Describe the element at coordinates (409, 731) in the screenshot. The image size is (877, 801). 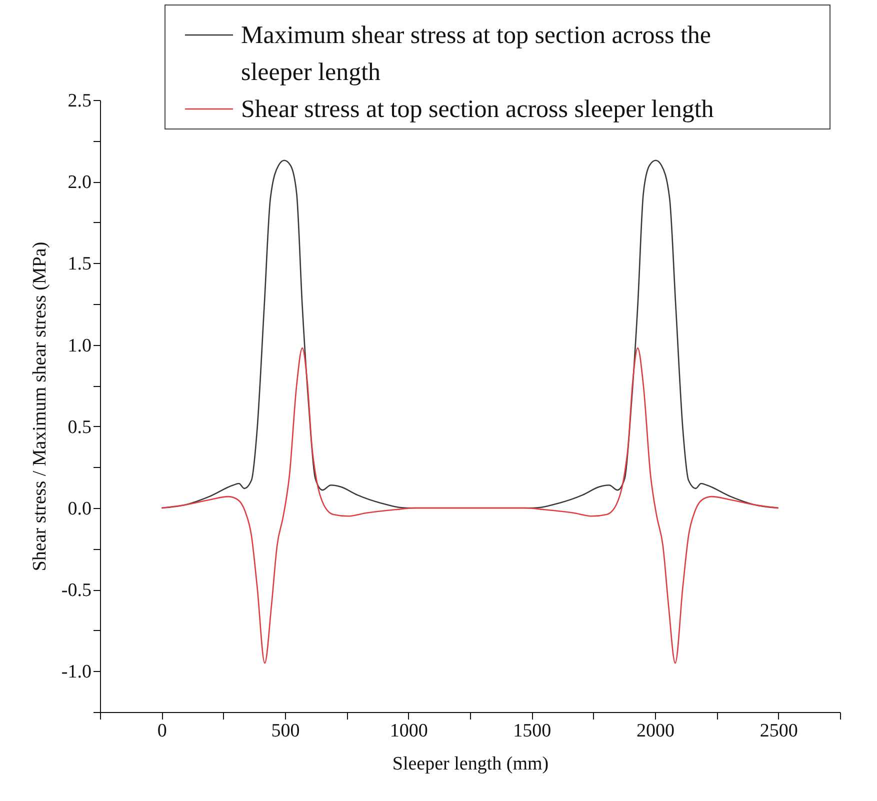
I see `x-tick-label: 1000` at that location.